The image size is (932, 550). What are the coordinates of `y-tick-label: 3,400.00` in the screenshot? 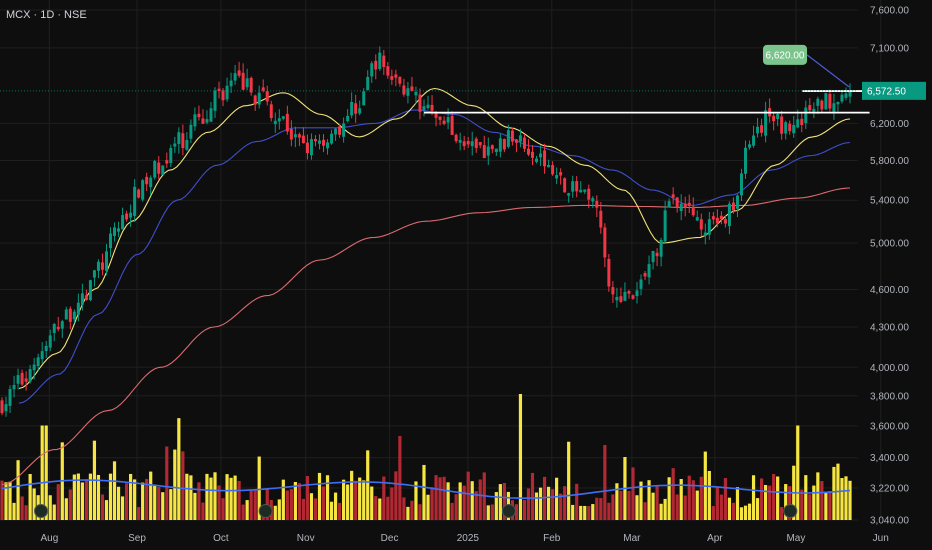 It's located at (889, 458).